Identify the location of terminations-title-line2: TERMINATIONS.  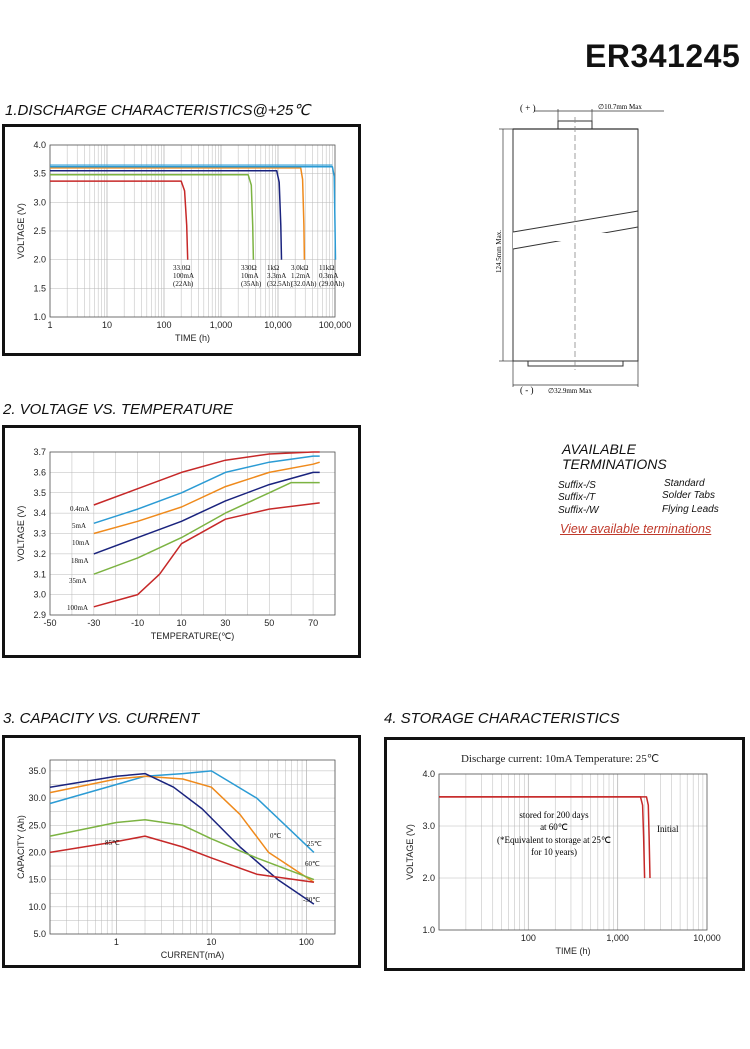
(614, 464).